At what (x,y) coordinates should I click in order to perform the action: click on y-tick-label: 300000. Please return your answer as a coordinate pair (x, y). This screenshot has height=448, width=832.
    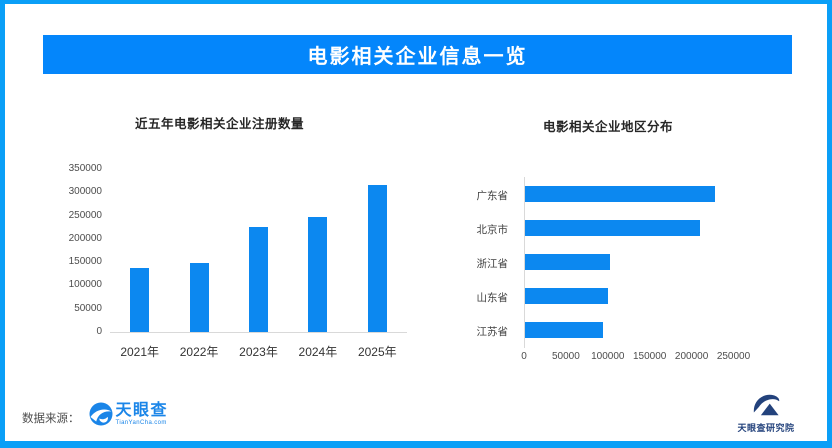
    Looking at the image, I should click on (85, 192).